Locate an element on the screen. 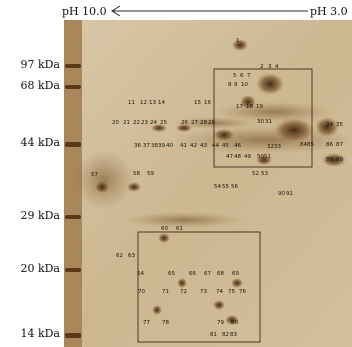 This screenshot has height=347, width=352. spot-label-32: 32 is located at coordinates (270, 147).